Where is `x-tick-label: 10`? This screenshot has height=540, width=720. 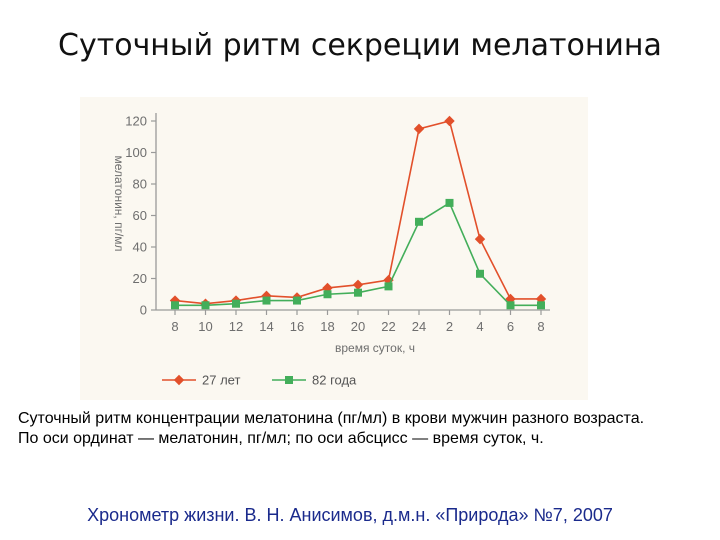
x-tick-label: 10 is located at coordinates (205, 326).